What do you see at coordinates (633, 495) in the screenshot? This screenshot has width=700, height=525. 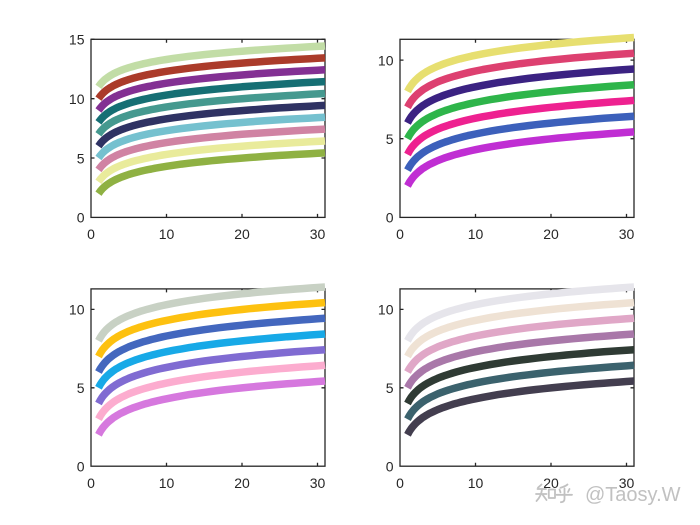 I see `svg-text: @Taosy.W` at bounding box center [633, 495].